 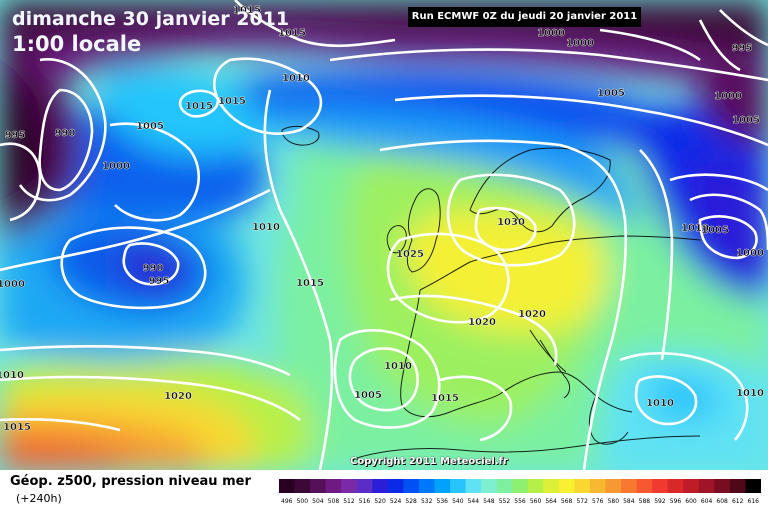 What do you see at coordinates (614, 501) in the screenshot?
I see `legend-tick: 580` at bounding box center [614, 501].